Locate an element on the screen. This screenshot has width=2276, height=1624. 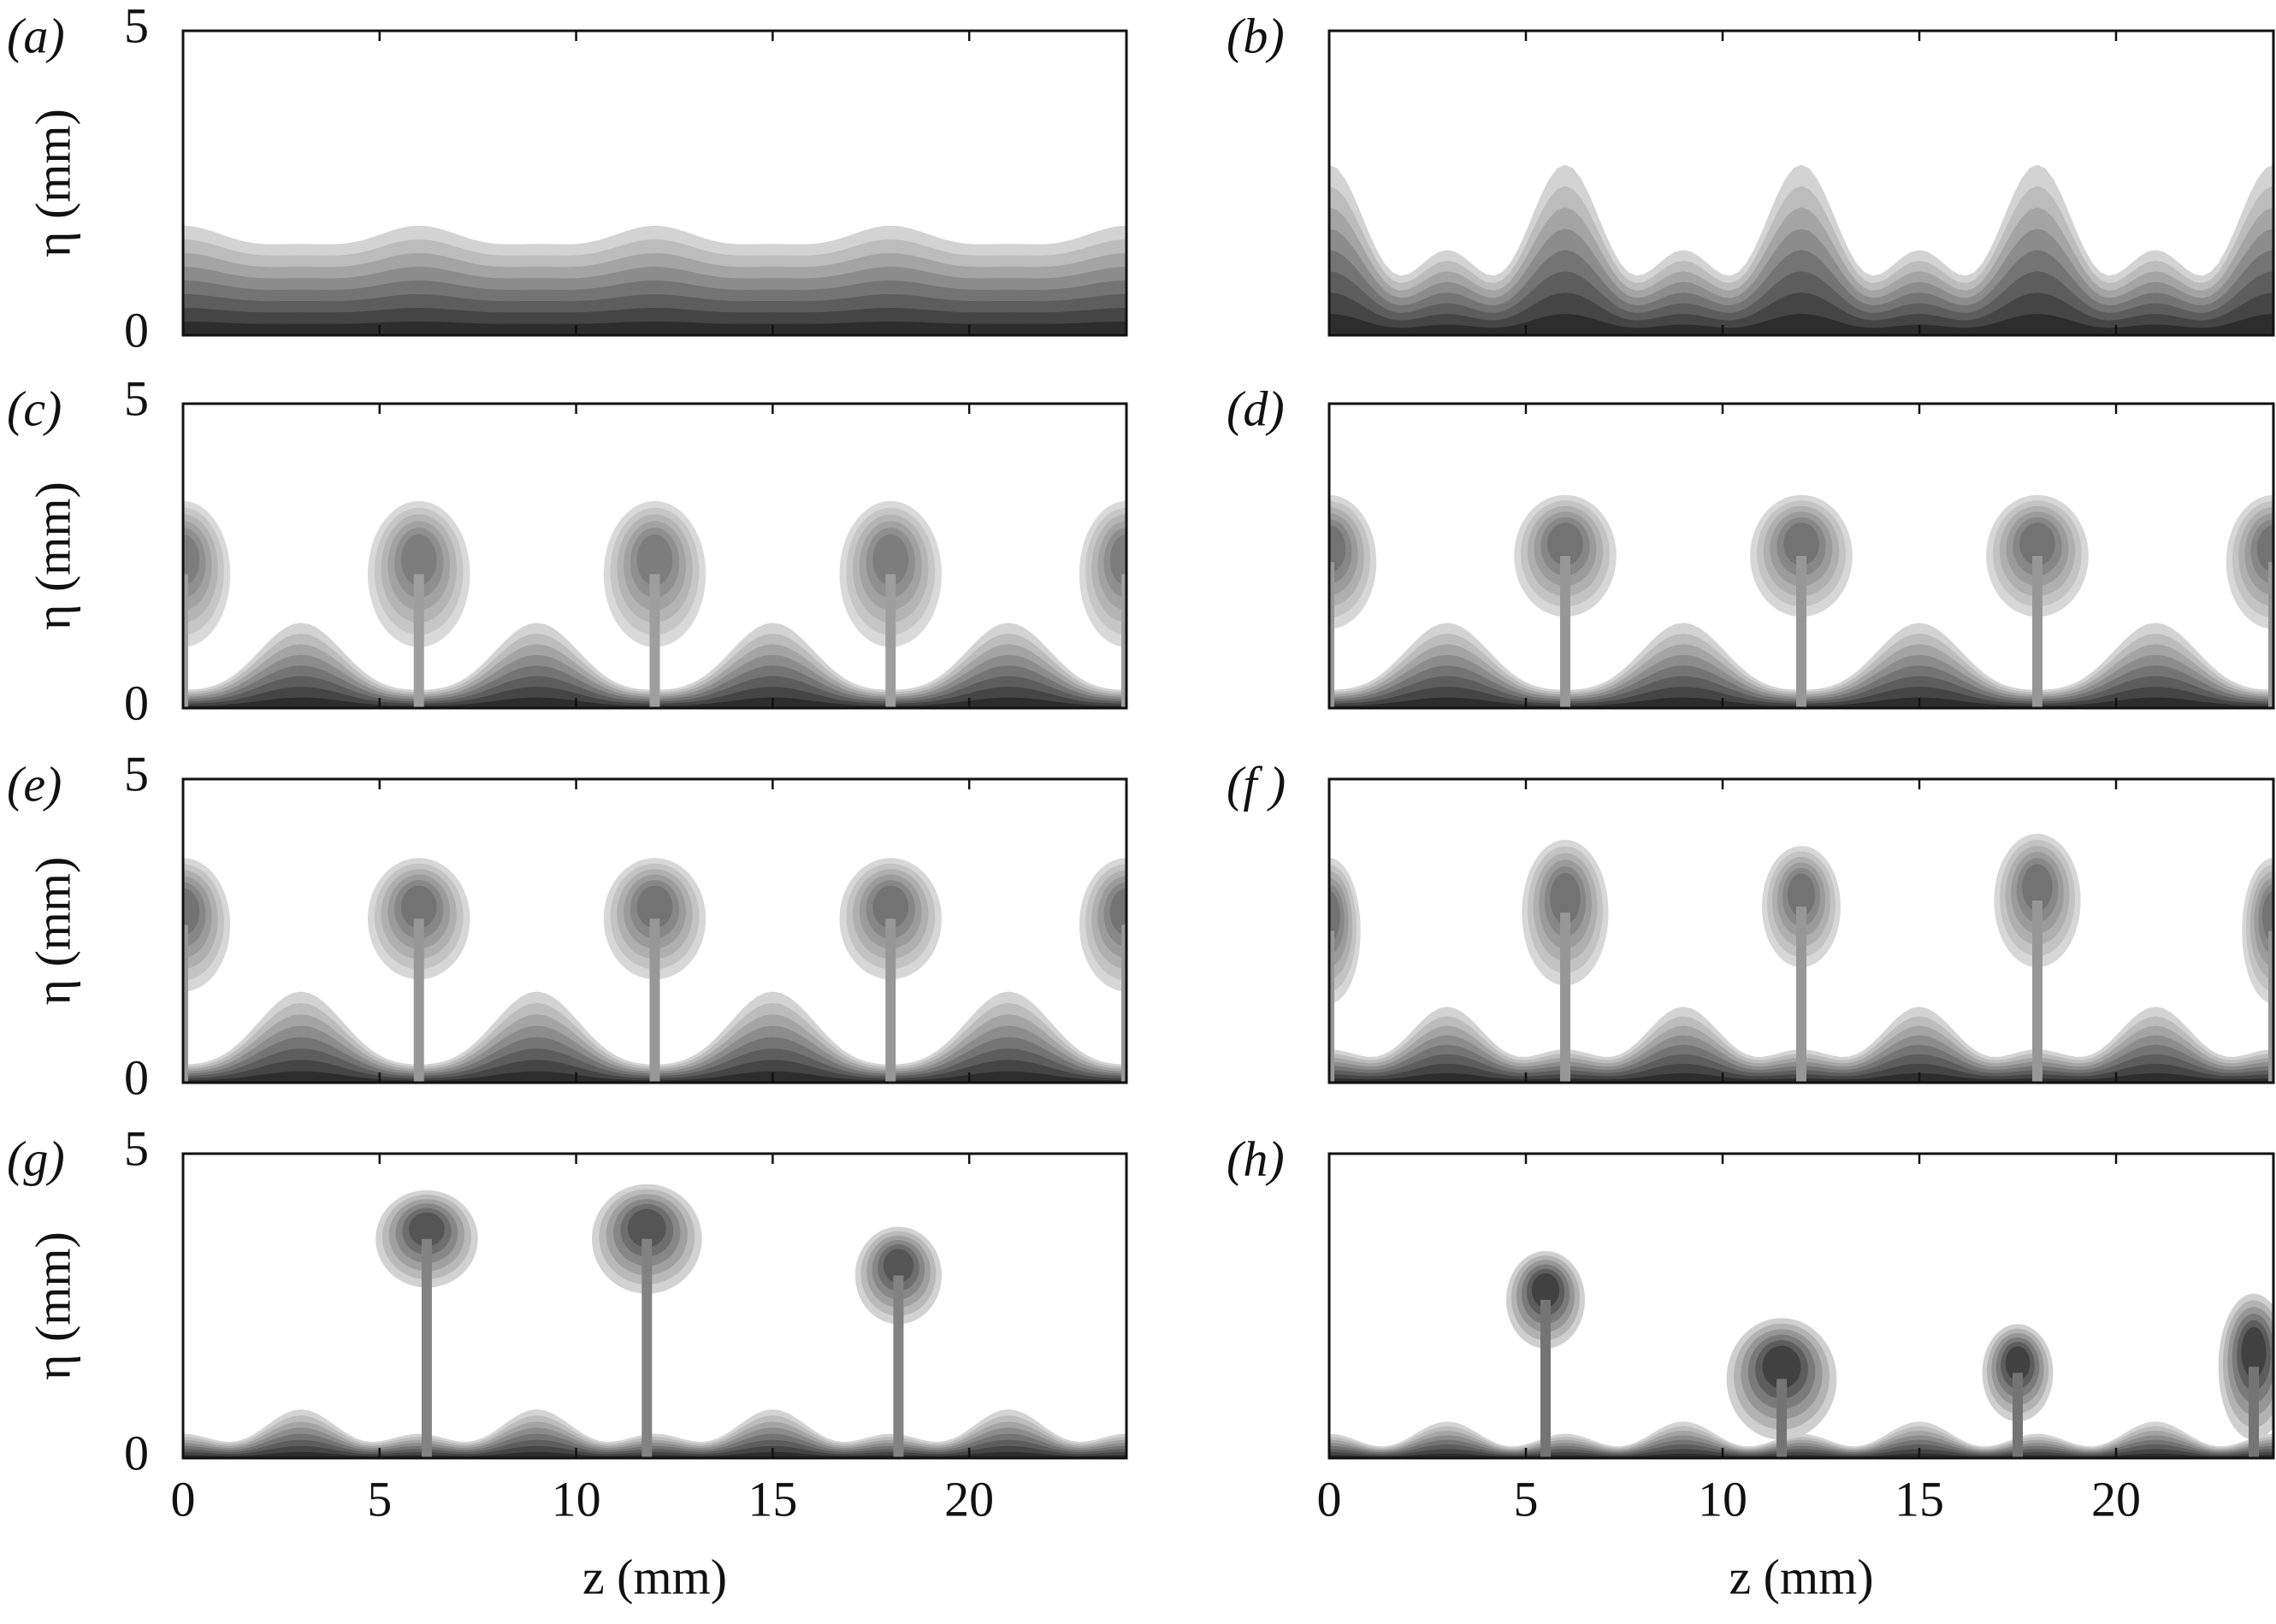
panel-label: (d) is located at coordinates (1256, 408).